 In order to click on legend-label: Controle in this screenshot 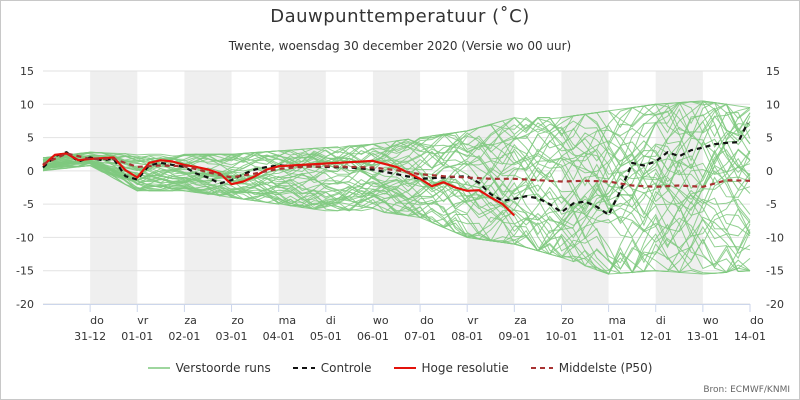, I will do `click(346, 368)`.